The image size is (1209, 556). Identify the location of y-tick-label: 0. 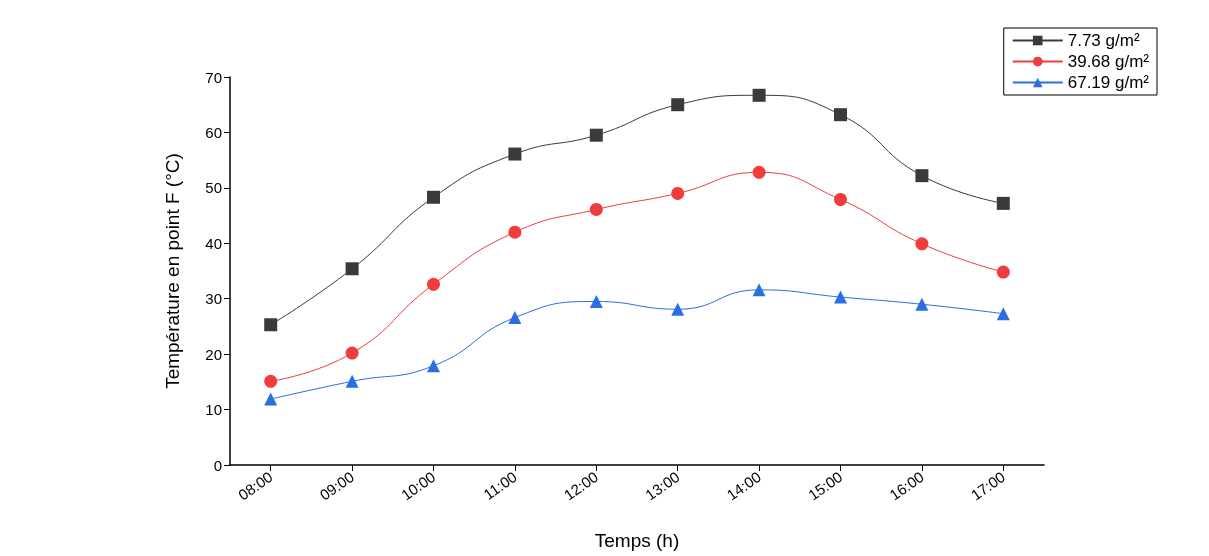
(217, 465).